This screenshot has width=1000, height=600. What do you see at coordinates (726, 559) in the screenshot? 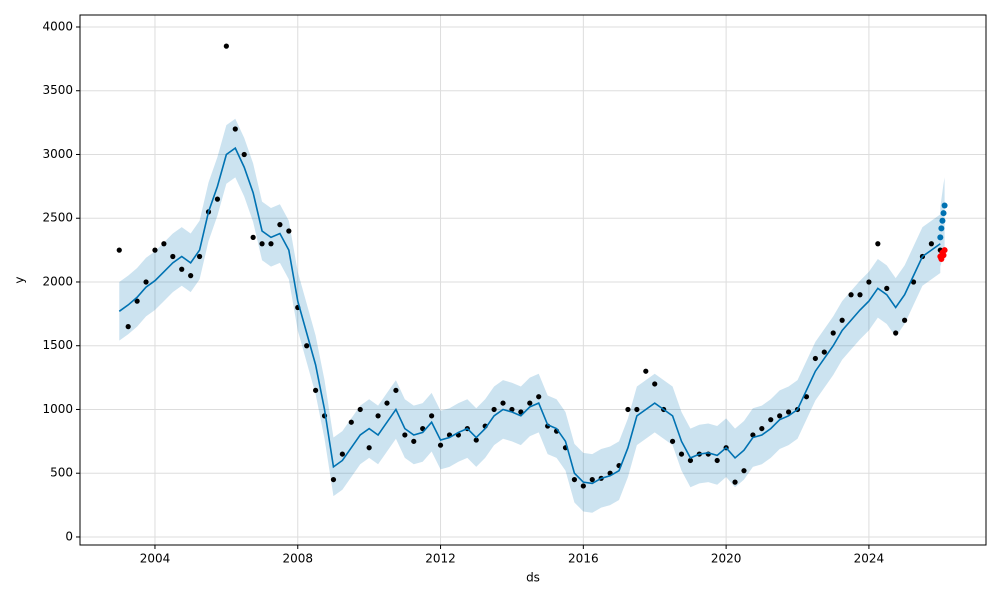
I see `x-tick-label: 2020` at bounding box center [726, 559].